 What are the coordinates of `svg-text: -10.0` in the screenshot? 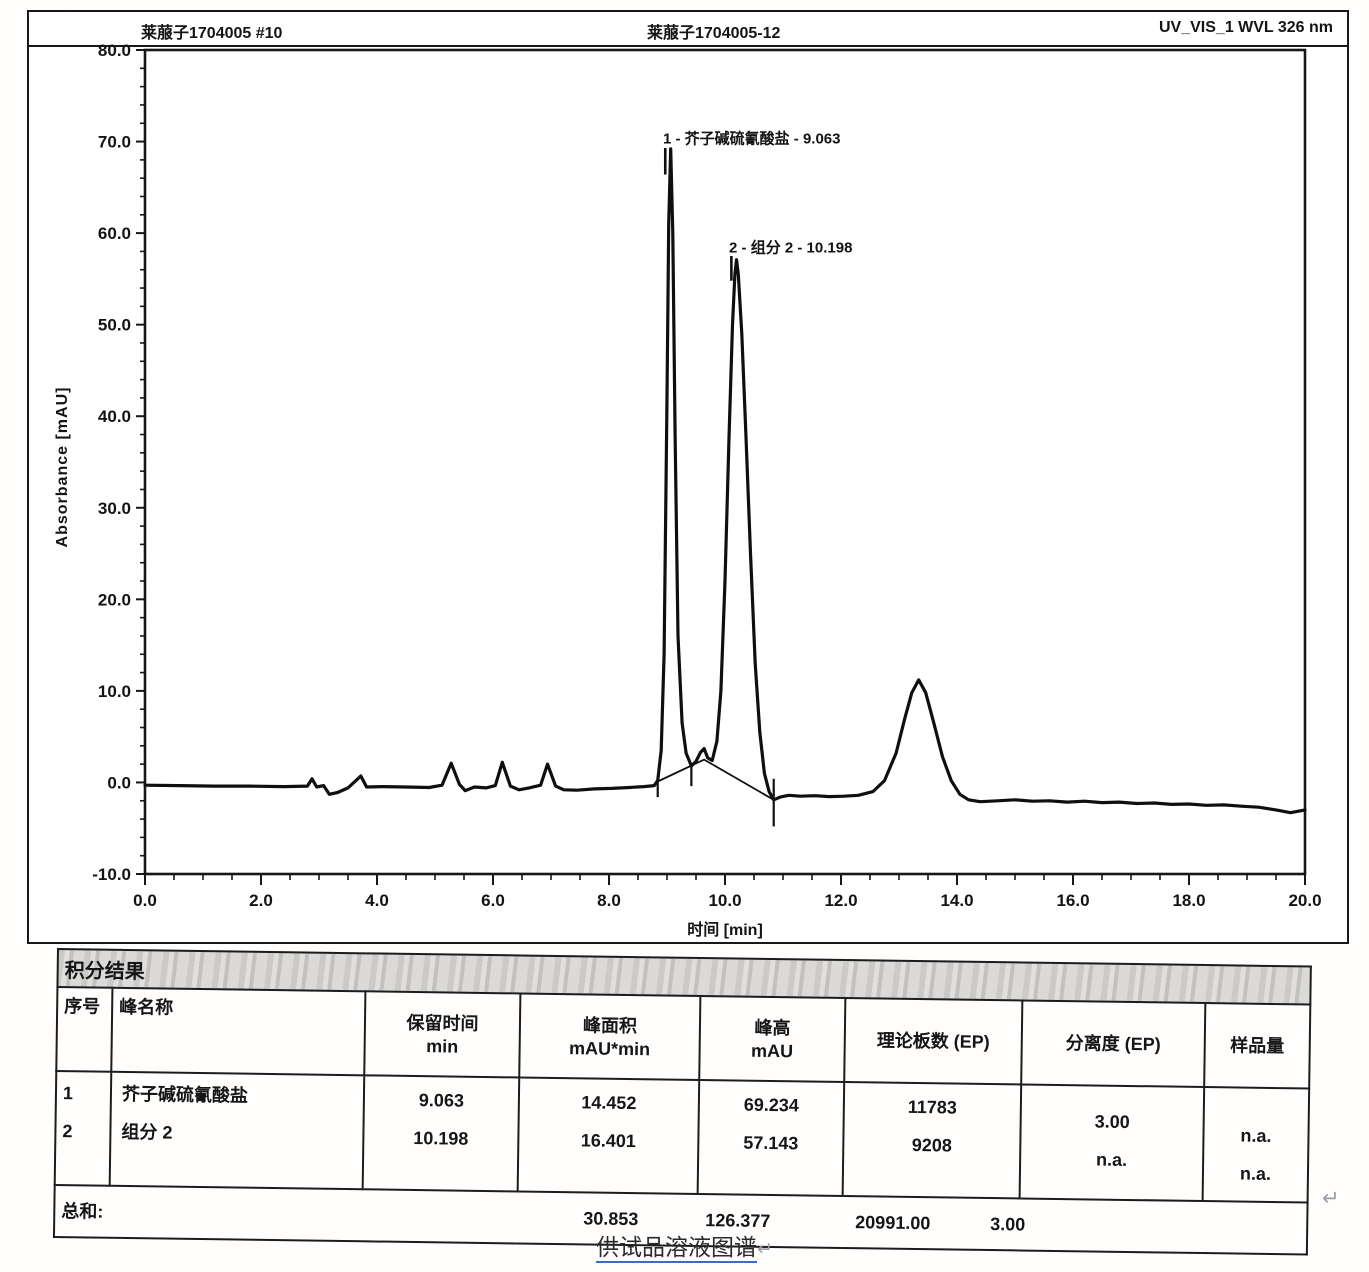 It's located at (111, 874).